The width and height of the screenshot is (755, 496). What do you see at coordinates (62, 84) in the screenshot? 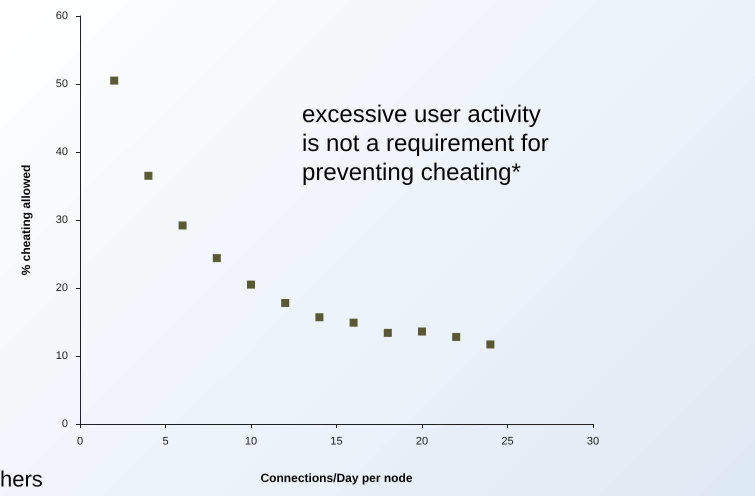
I see `y-tick-label: 50` at bounding box center [62, 84].